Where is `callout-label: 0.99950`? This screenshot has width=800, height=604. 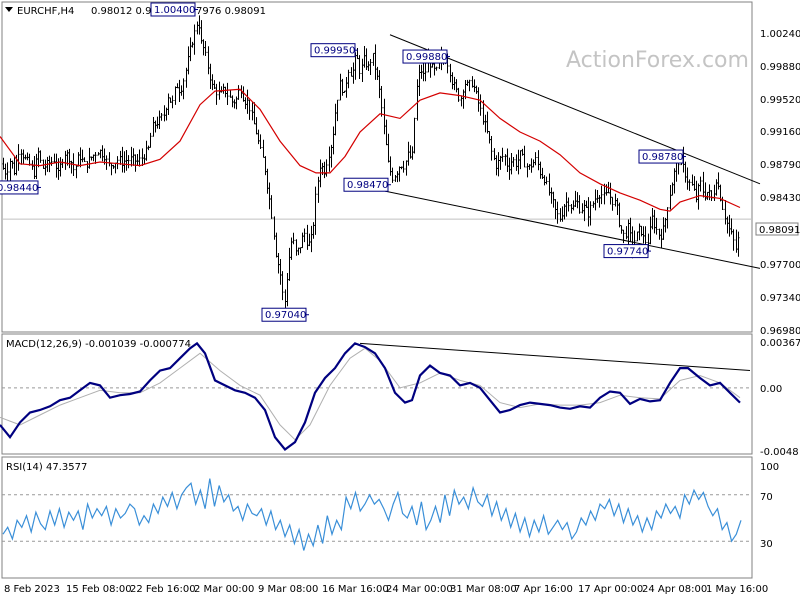
callout-label: 0.99950 is located at coordinates (334, 51).